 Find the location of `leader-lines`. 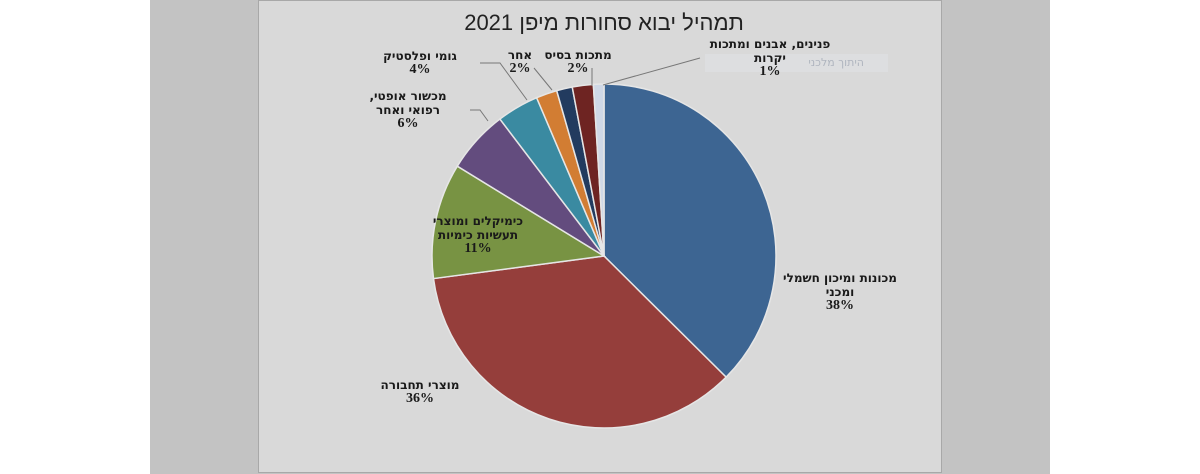

leader-lines is located at coordinates (585, 89).